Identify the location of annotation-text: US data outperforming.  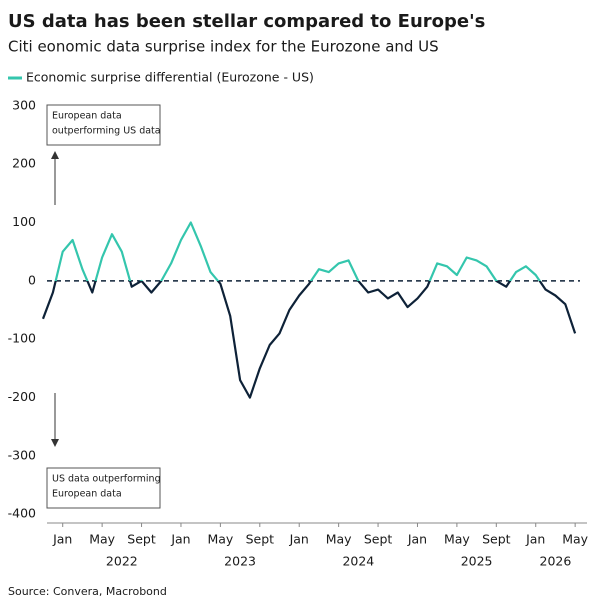
(106, 479).